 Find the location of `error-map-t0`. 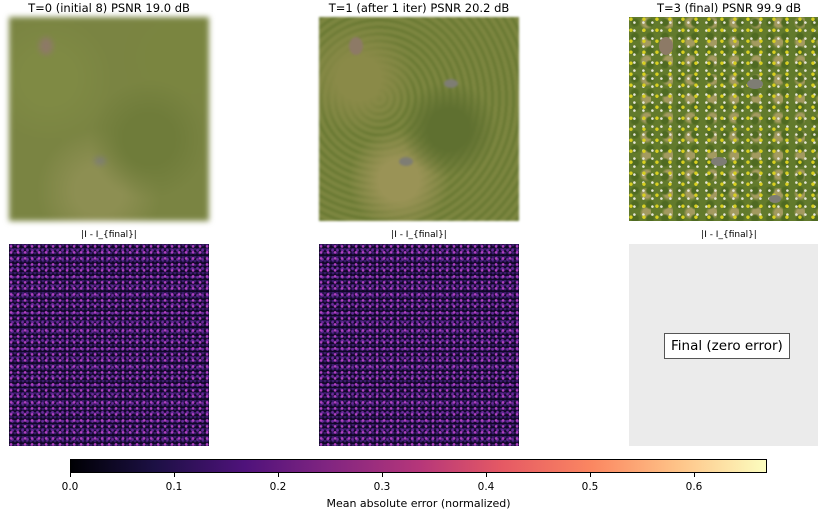

error-map-t0 is located at coordinates (109, 345).